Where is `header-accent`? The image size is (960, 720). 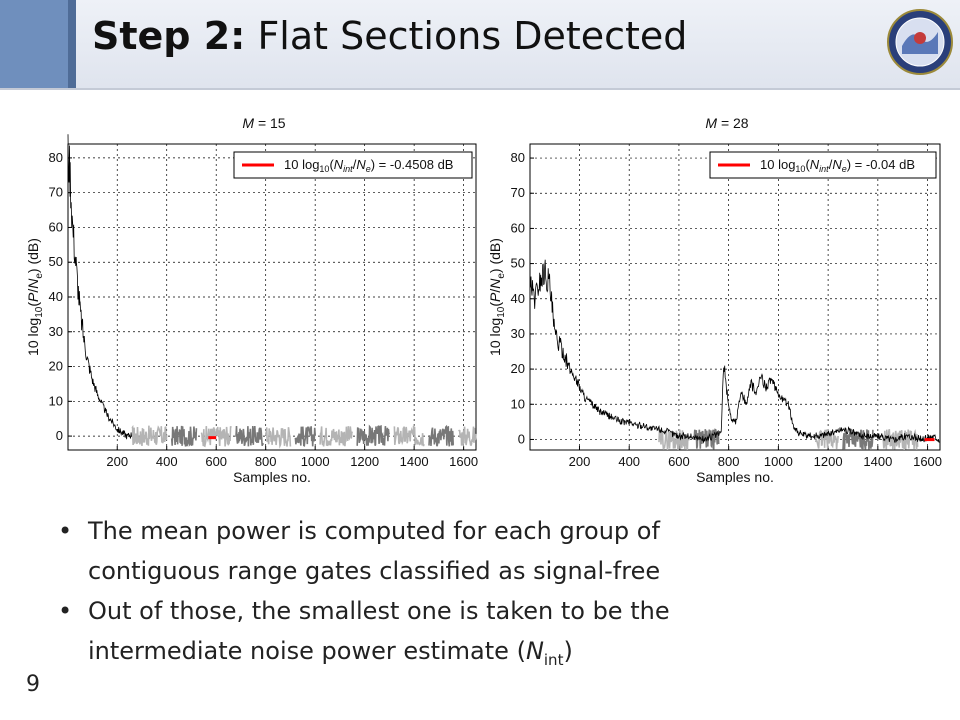
header-accent is located at coordinates (34, 44).